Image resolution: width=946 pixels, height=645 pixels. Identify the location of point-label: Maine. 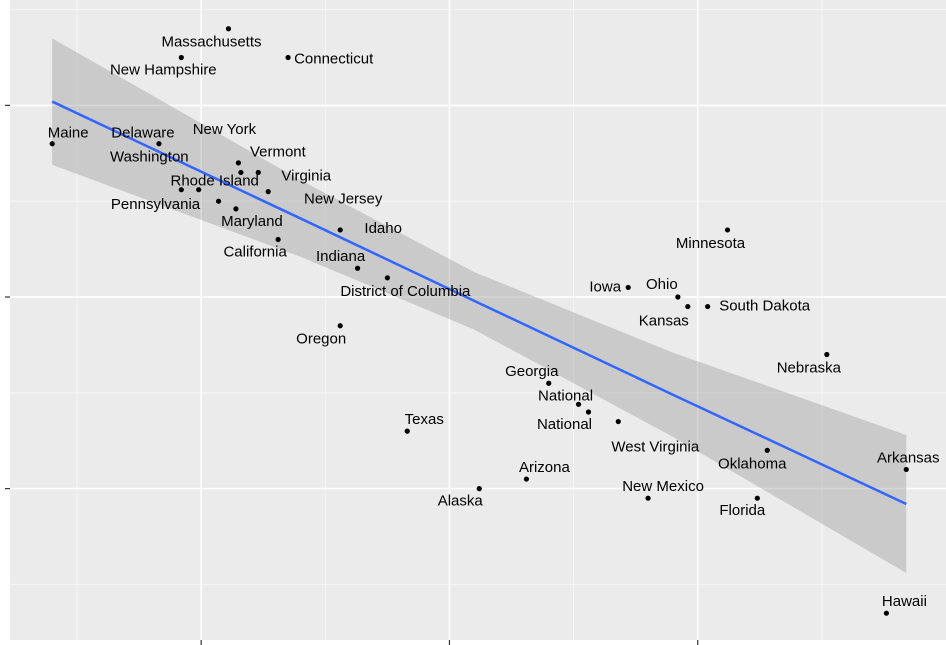
(68, 133).